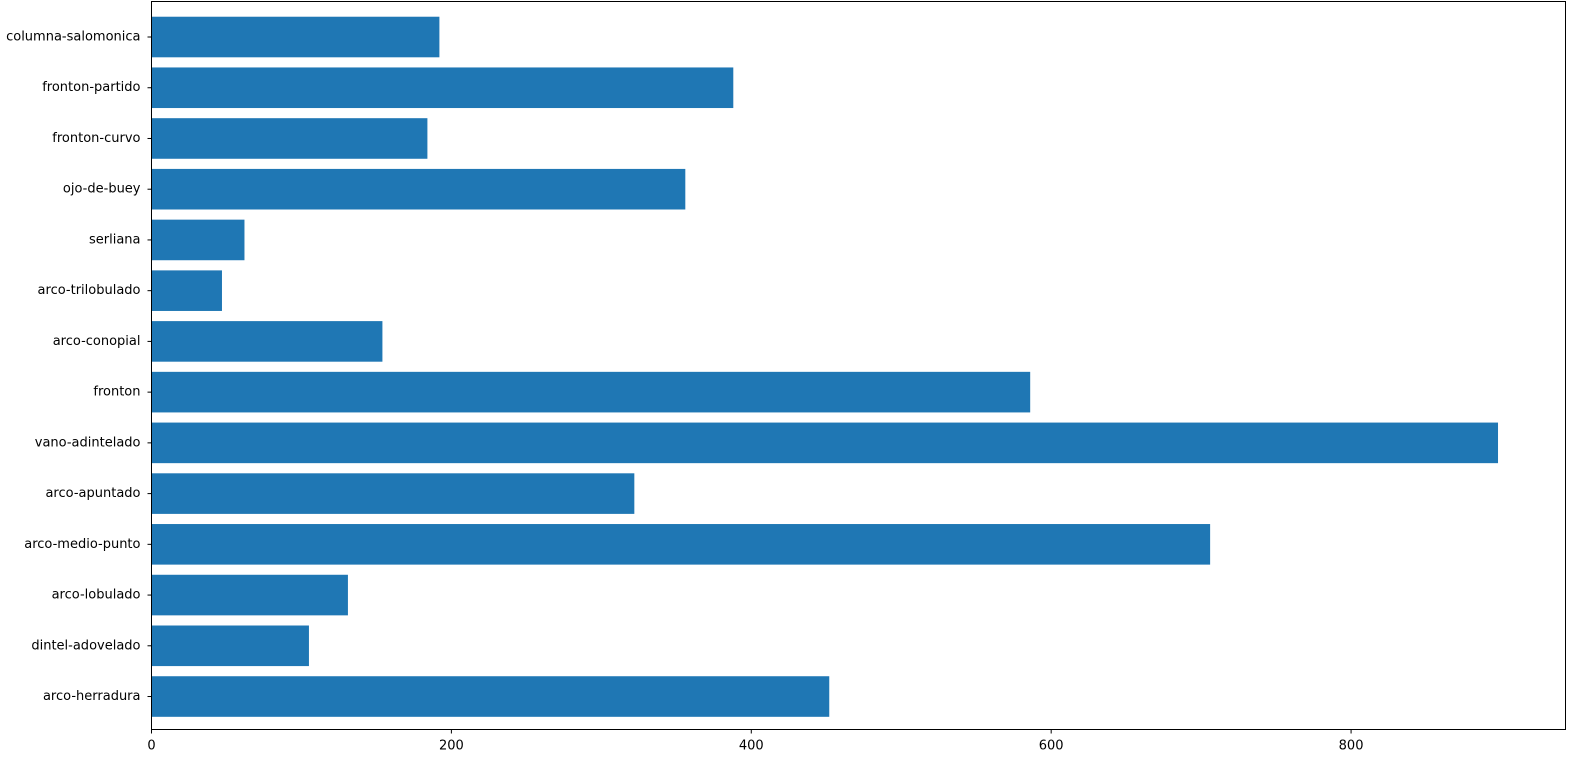 The height and width of the screenshot is (766, 1591). I want to click on y-tick-label: arco-apuntado, so click(92, 493).